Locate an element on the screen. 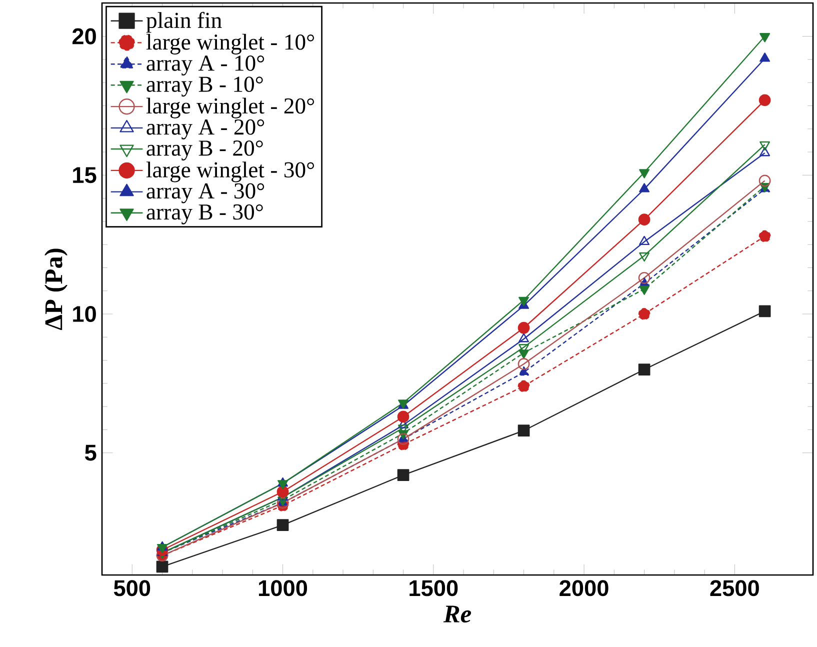  y-tick-label: 20 is located at coordinates (84, 36).